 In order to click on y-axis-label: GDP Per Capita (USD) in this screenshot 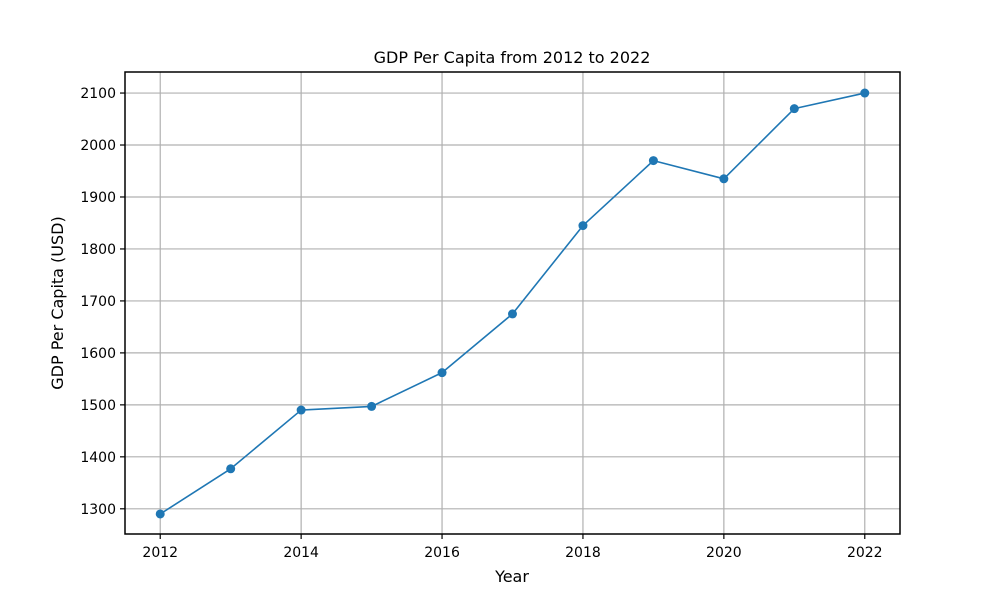, I will do `click(57, 302)`.